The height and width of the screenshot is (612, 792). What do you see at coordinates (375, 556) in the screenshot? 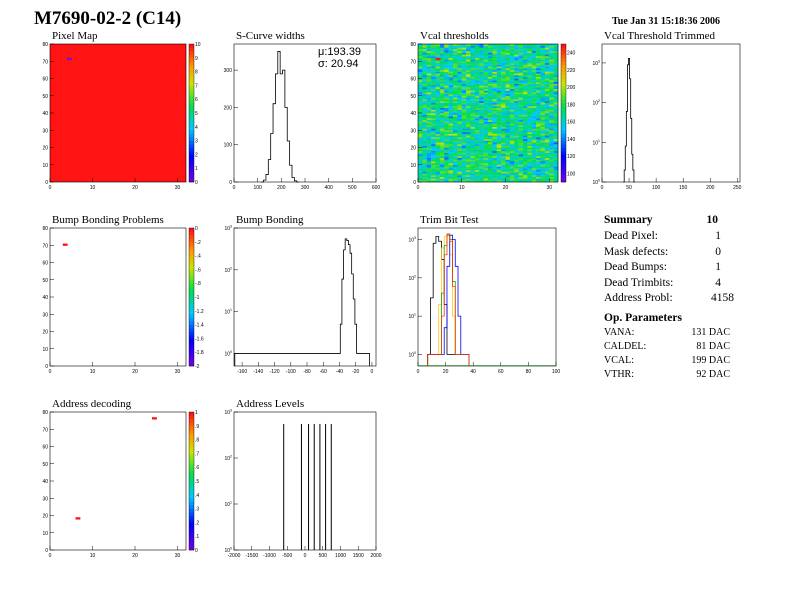
I see `x-tick-label: 2000` at bounding box center [375, 556].